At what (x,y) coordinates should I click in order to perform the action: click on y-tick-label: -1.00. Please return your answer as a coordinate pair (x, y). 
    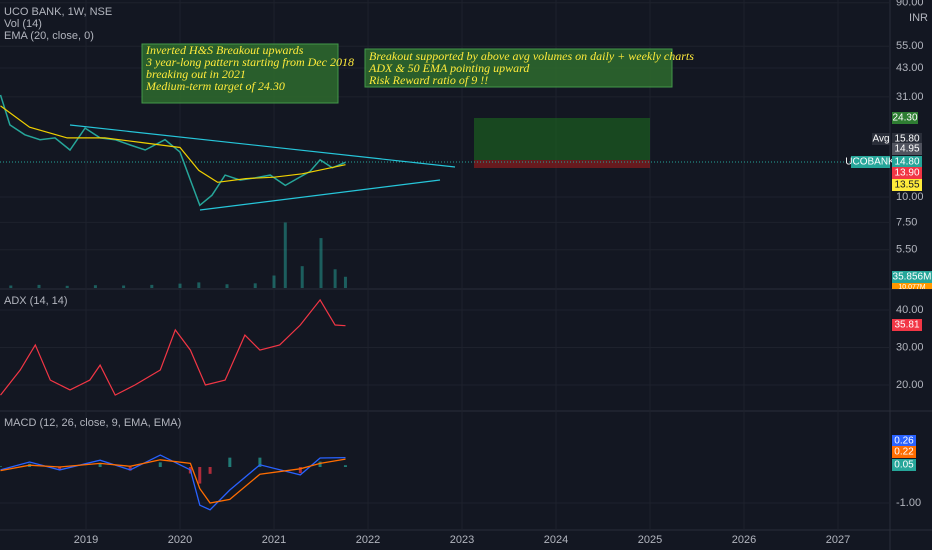
    Looking at the image, I should click on (908, 503).